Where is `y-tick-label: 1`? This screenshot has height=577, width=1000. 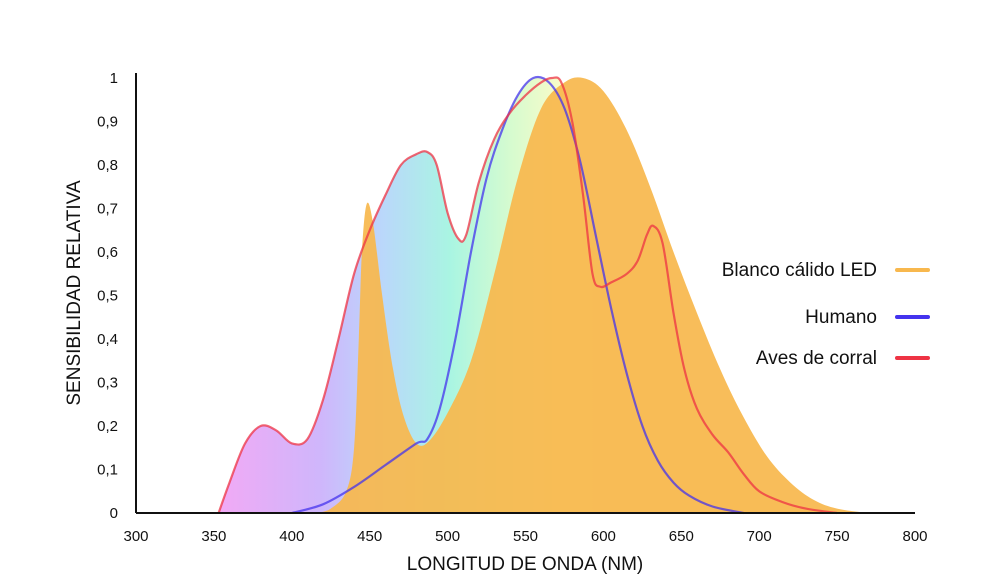
y-tick-label: 1 is located at coordinates (114, 78).